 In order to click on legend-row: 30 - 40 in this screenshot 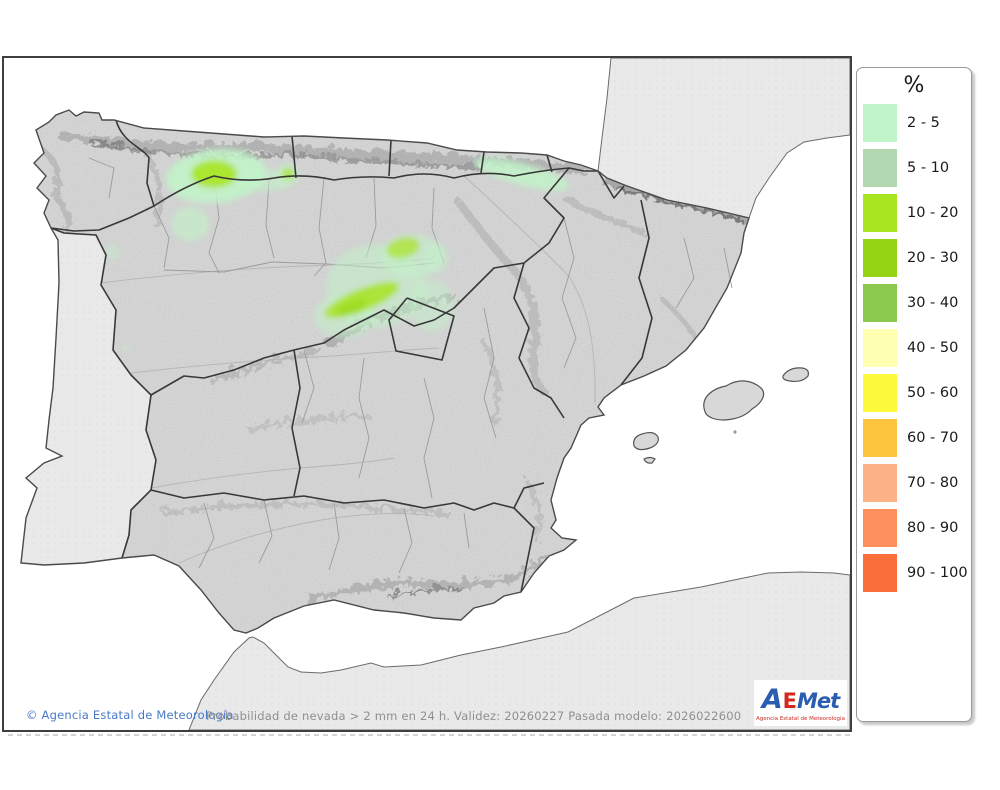, I will do `click(914, 302)`.